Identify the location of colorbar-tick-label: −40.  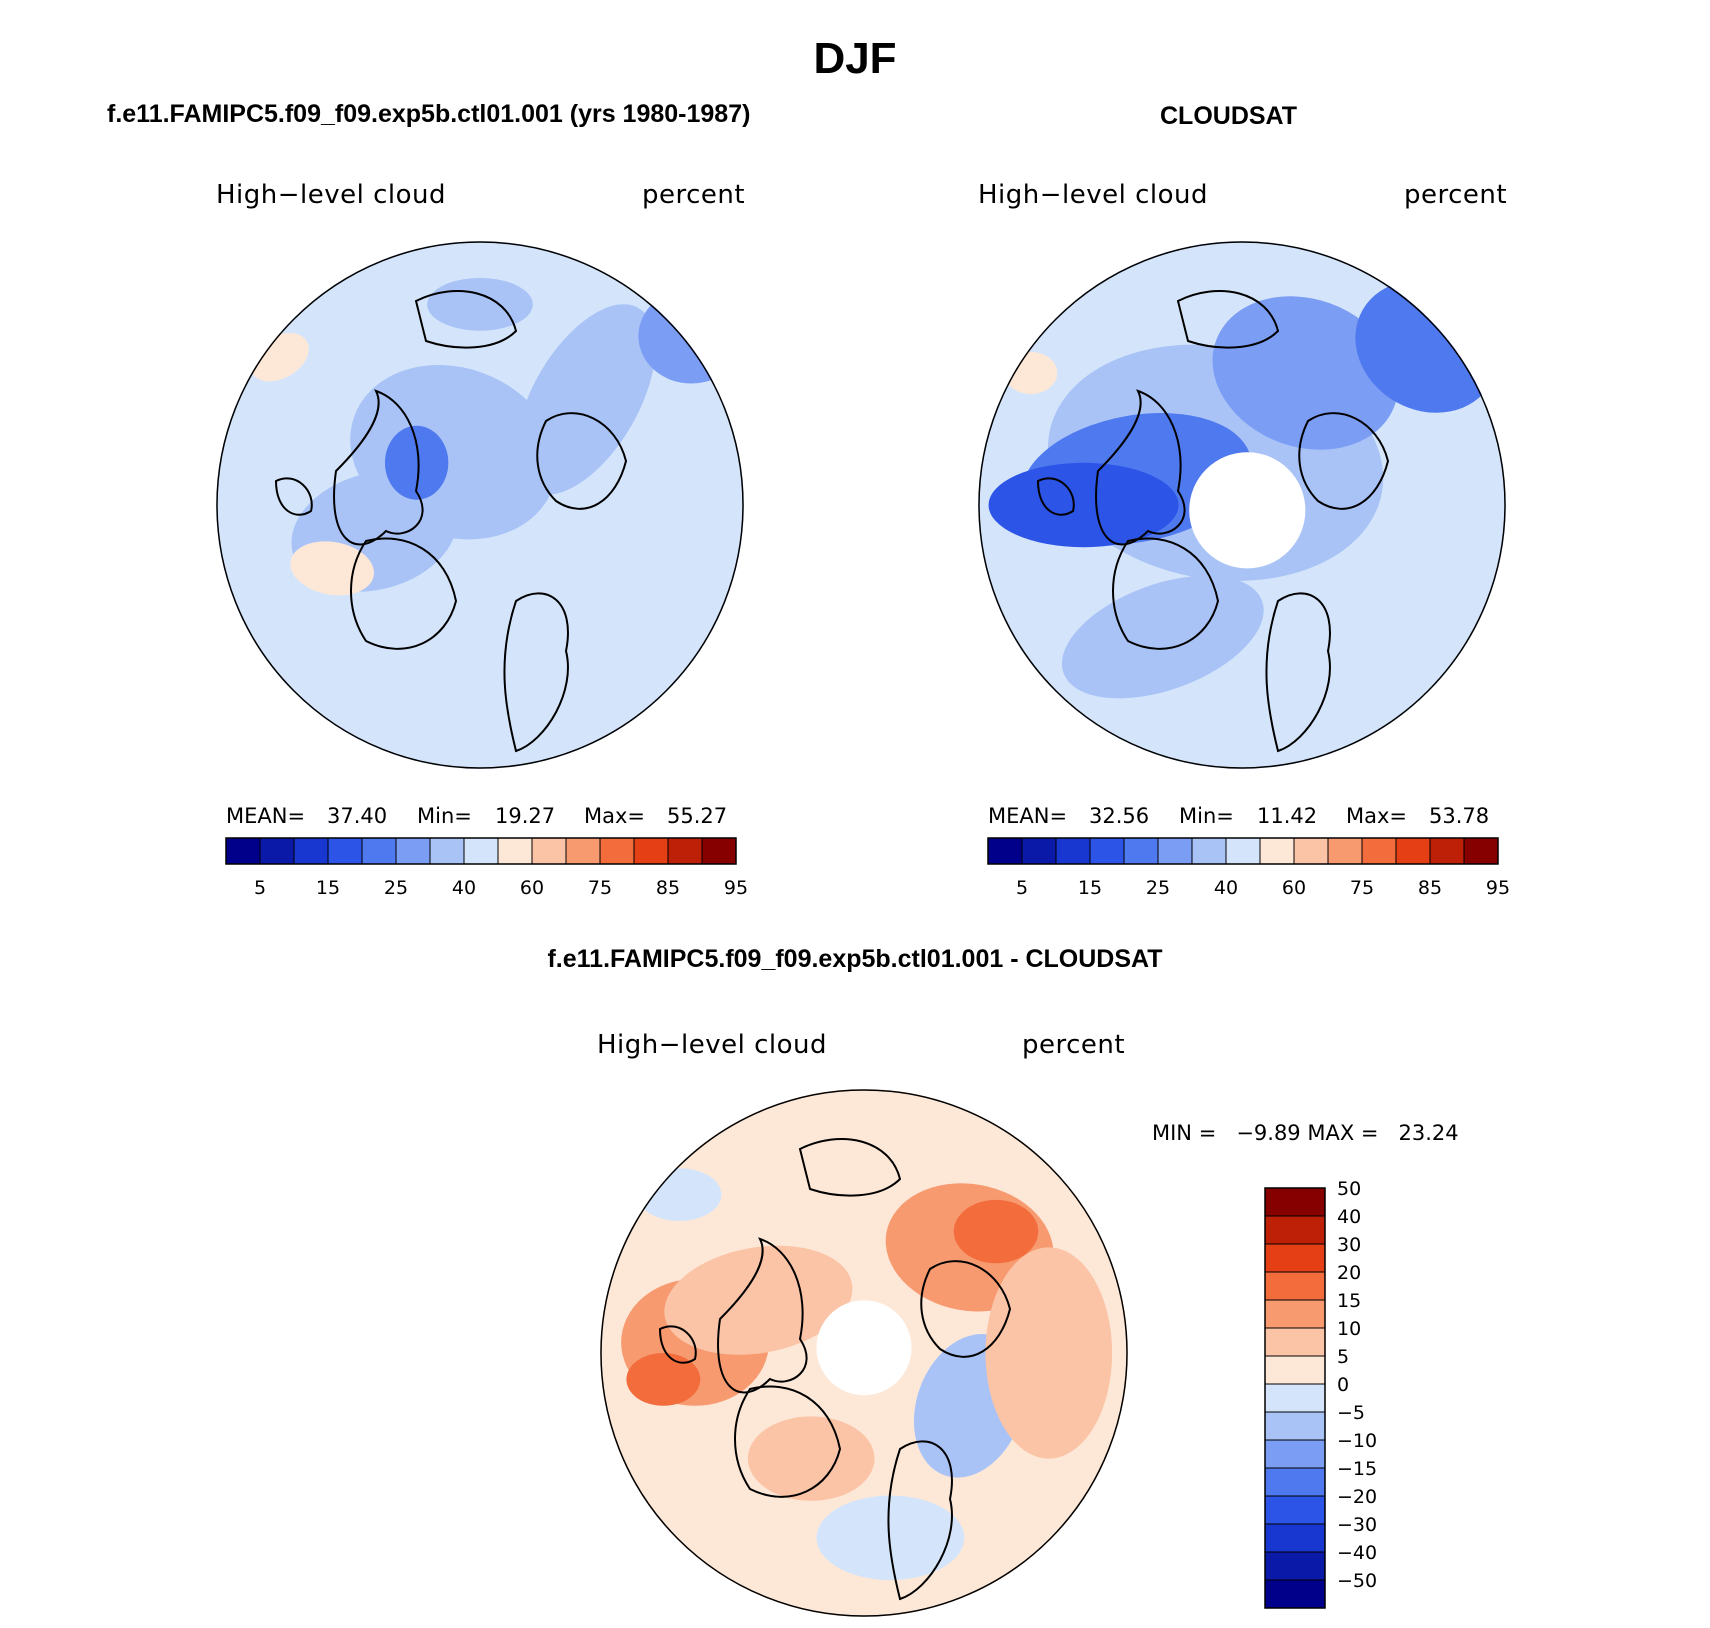
(1357, 1553).